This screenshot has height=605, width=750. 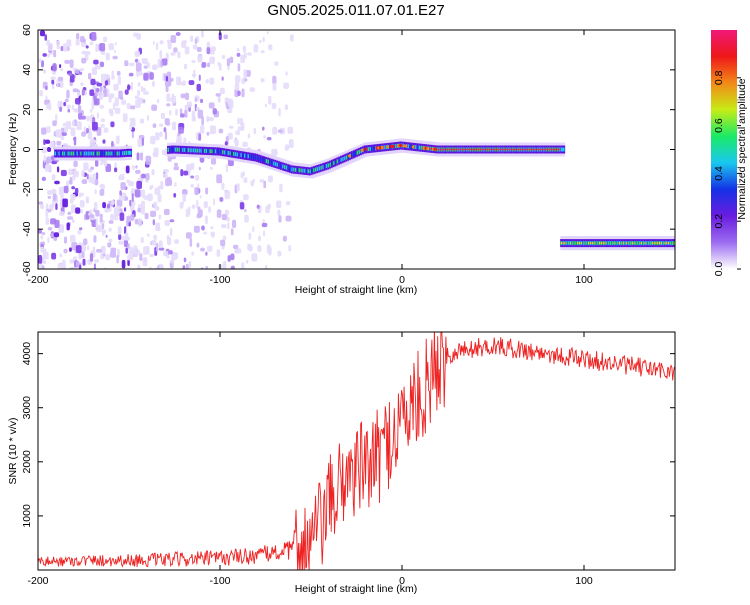 What do you see at coordinates (129, 152) in the screenshot?
I see `spectrogram-track-core` at bounding box center [129, 152].